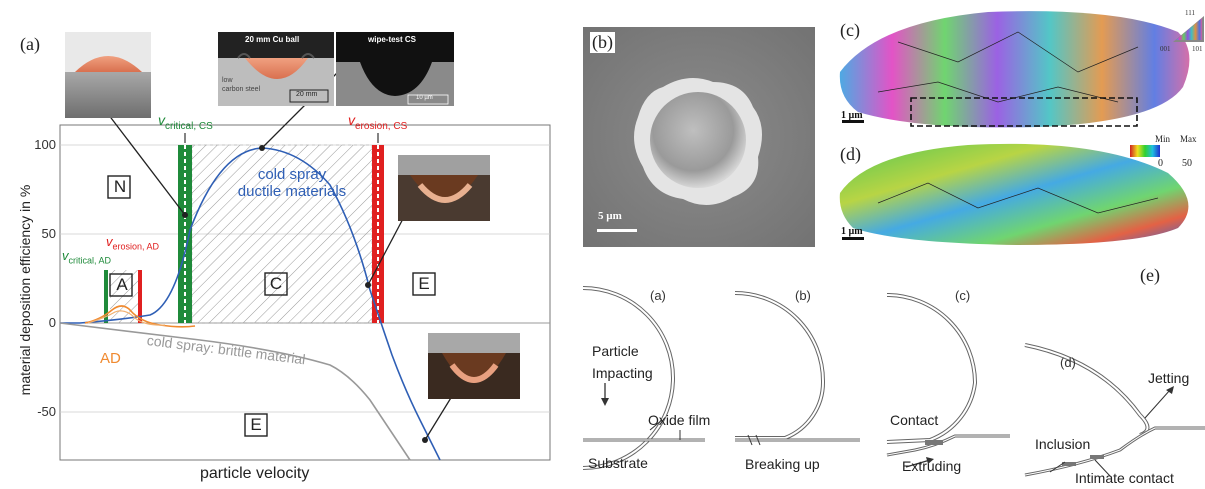 The image size is (1205, 489). Describe the element at coordinates (797, 368) in the screenshot. I see `stage-b-diagram` at that location.